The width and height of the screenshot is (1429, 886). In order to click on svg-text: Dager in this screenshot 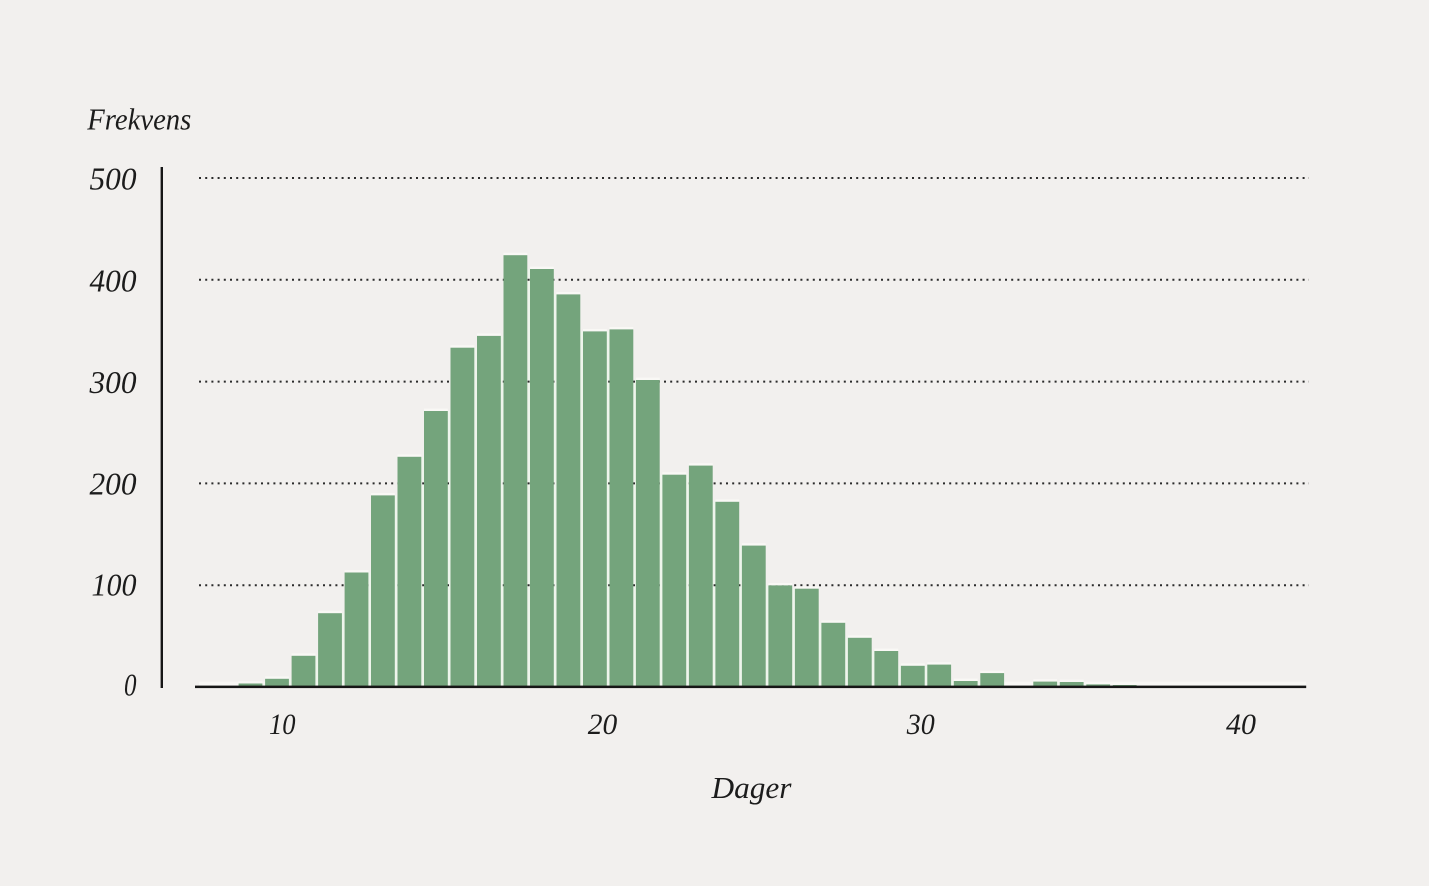, I will do `click(751, 787)`.